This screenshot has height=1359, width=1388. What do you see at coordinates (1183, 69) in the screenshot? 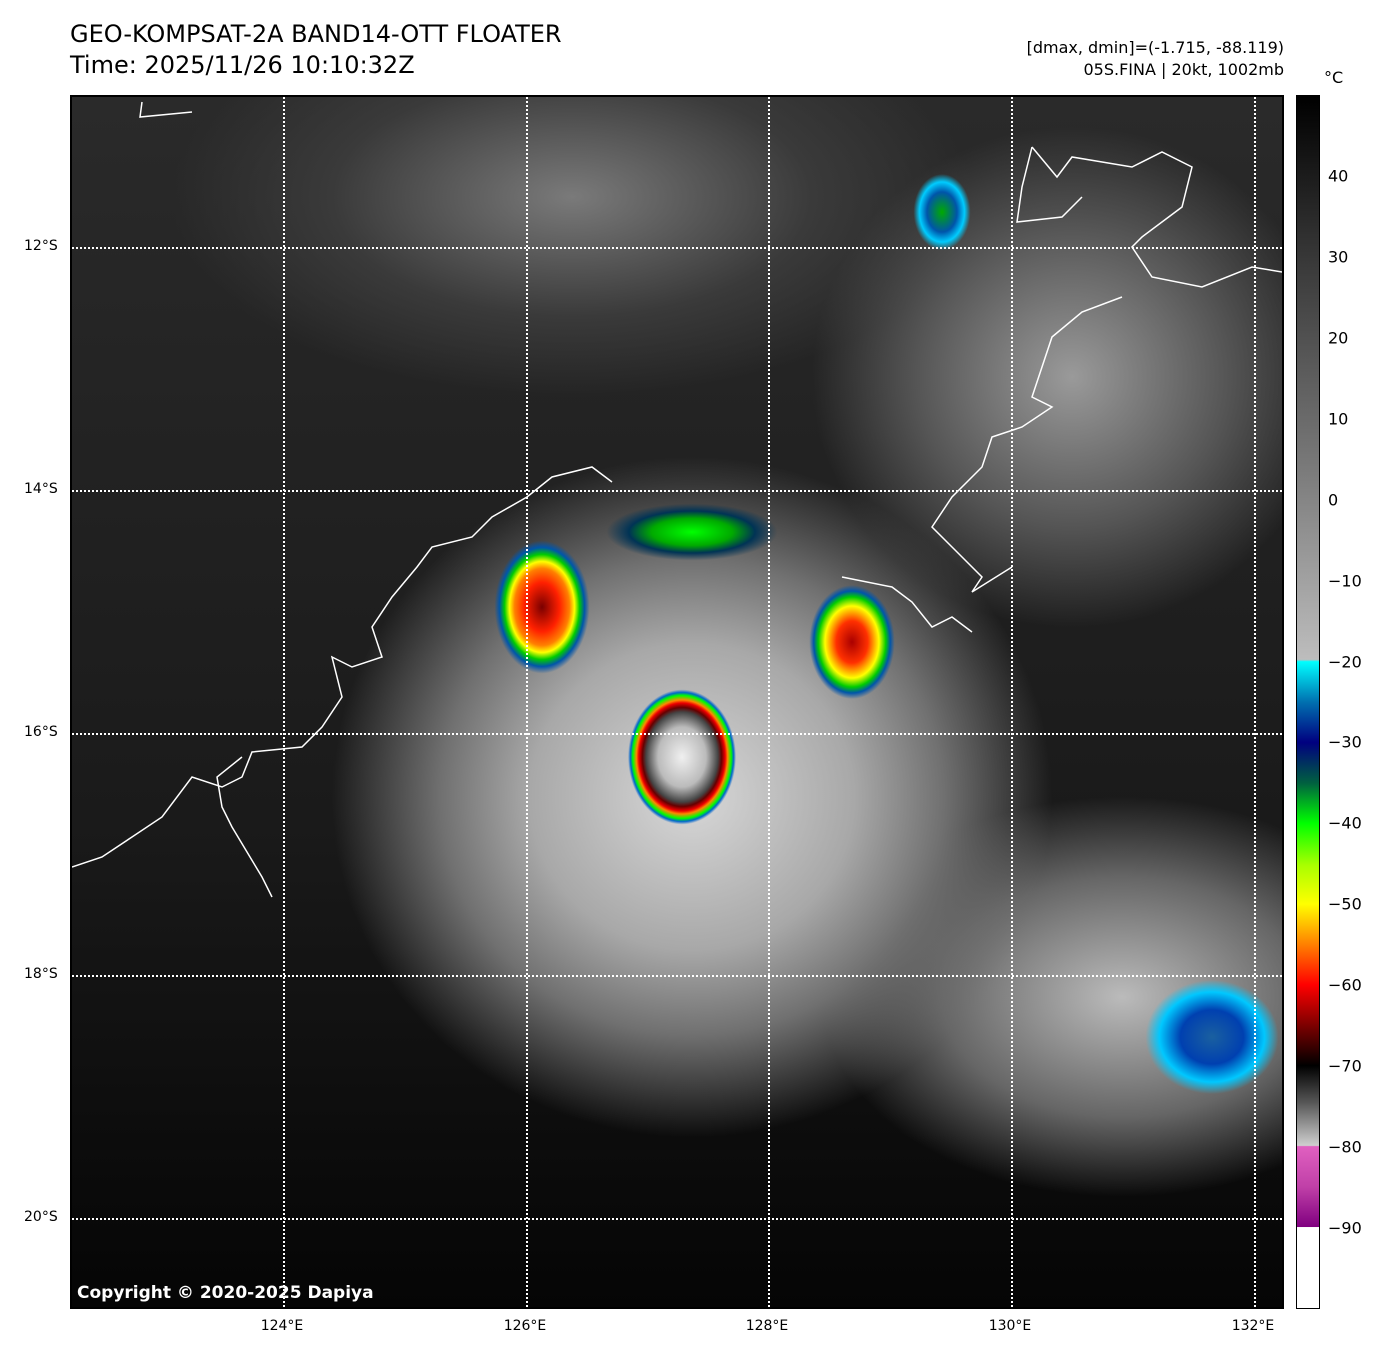
I see `storm-info: 05S.FINA | 20kt, 1002mb` at bounding box center [1183, 69].